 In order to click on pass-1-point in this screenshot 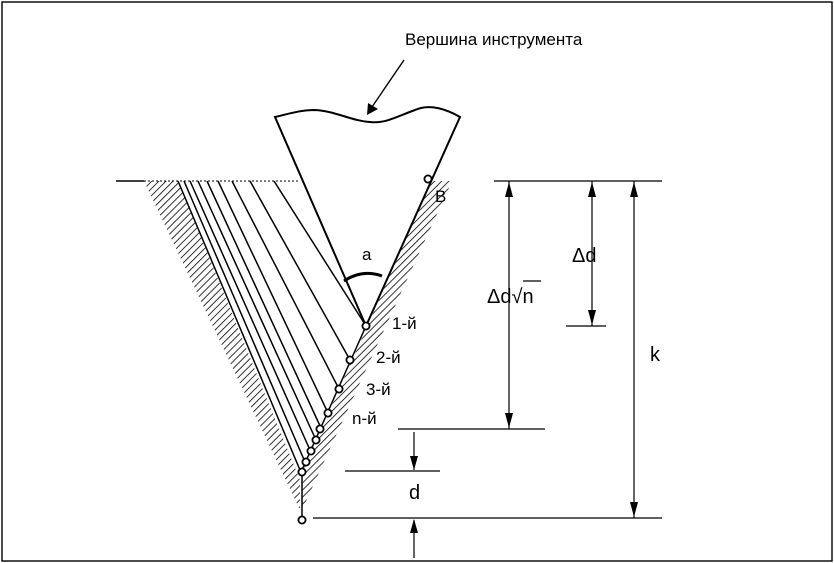, I will do `click(366, 326)`.